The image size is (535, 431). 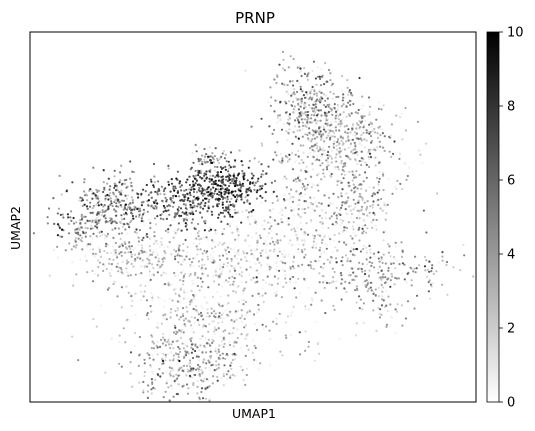 I want to click on colorbar-tick-label: 4, so click(x=511, y=255).